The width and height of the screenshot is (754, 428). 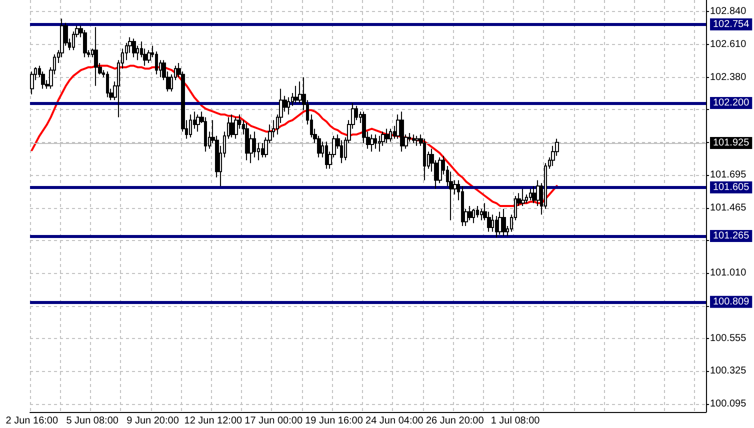 What do you see at coordinates (728, 338) in the screenshot?
I see `y-tick-label: 100.555` at bounding box center [728, 338].